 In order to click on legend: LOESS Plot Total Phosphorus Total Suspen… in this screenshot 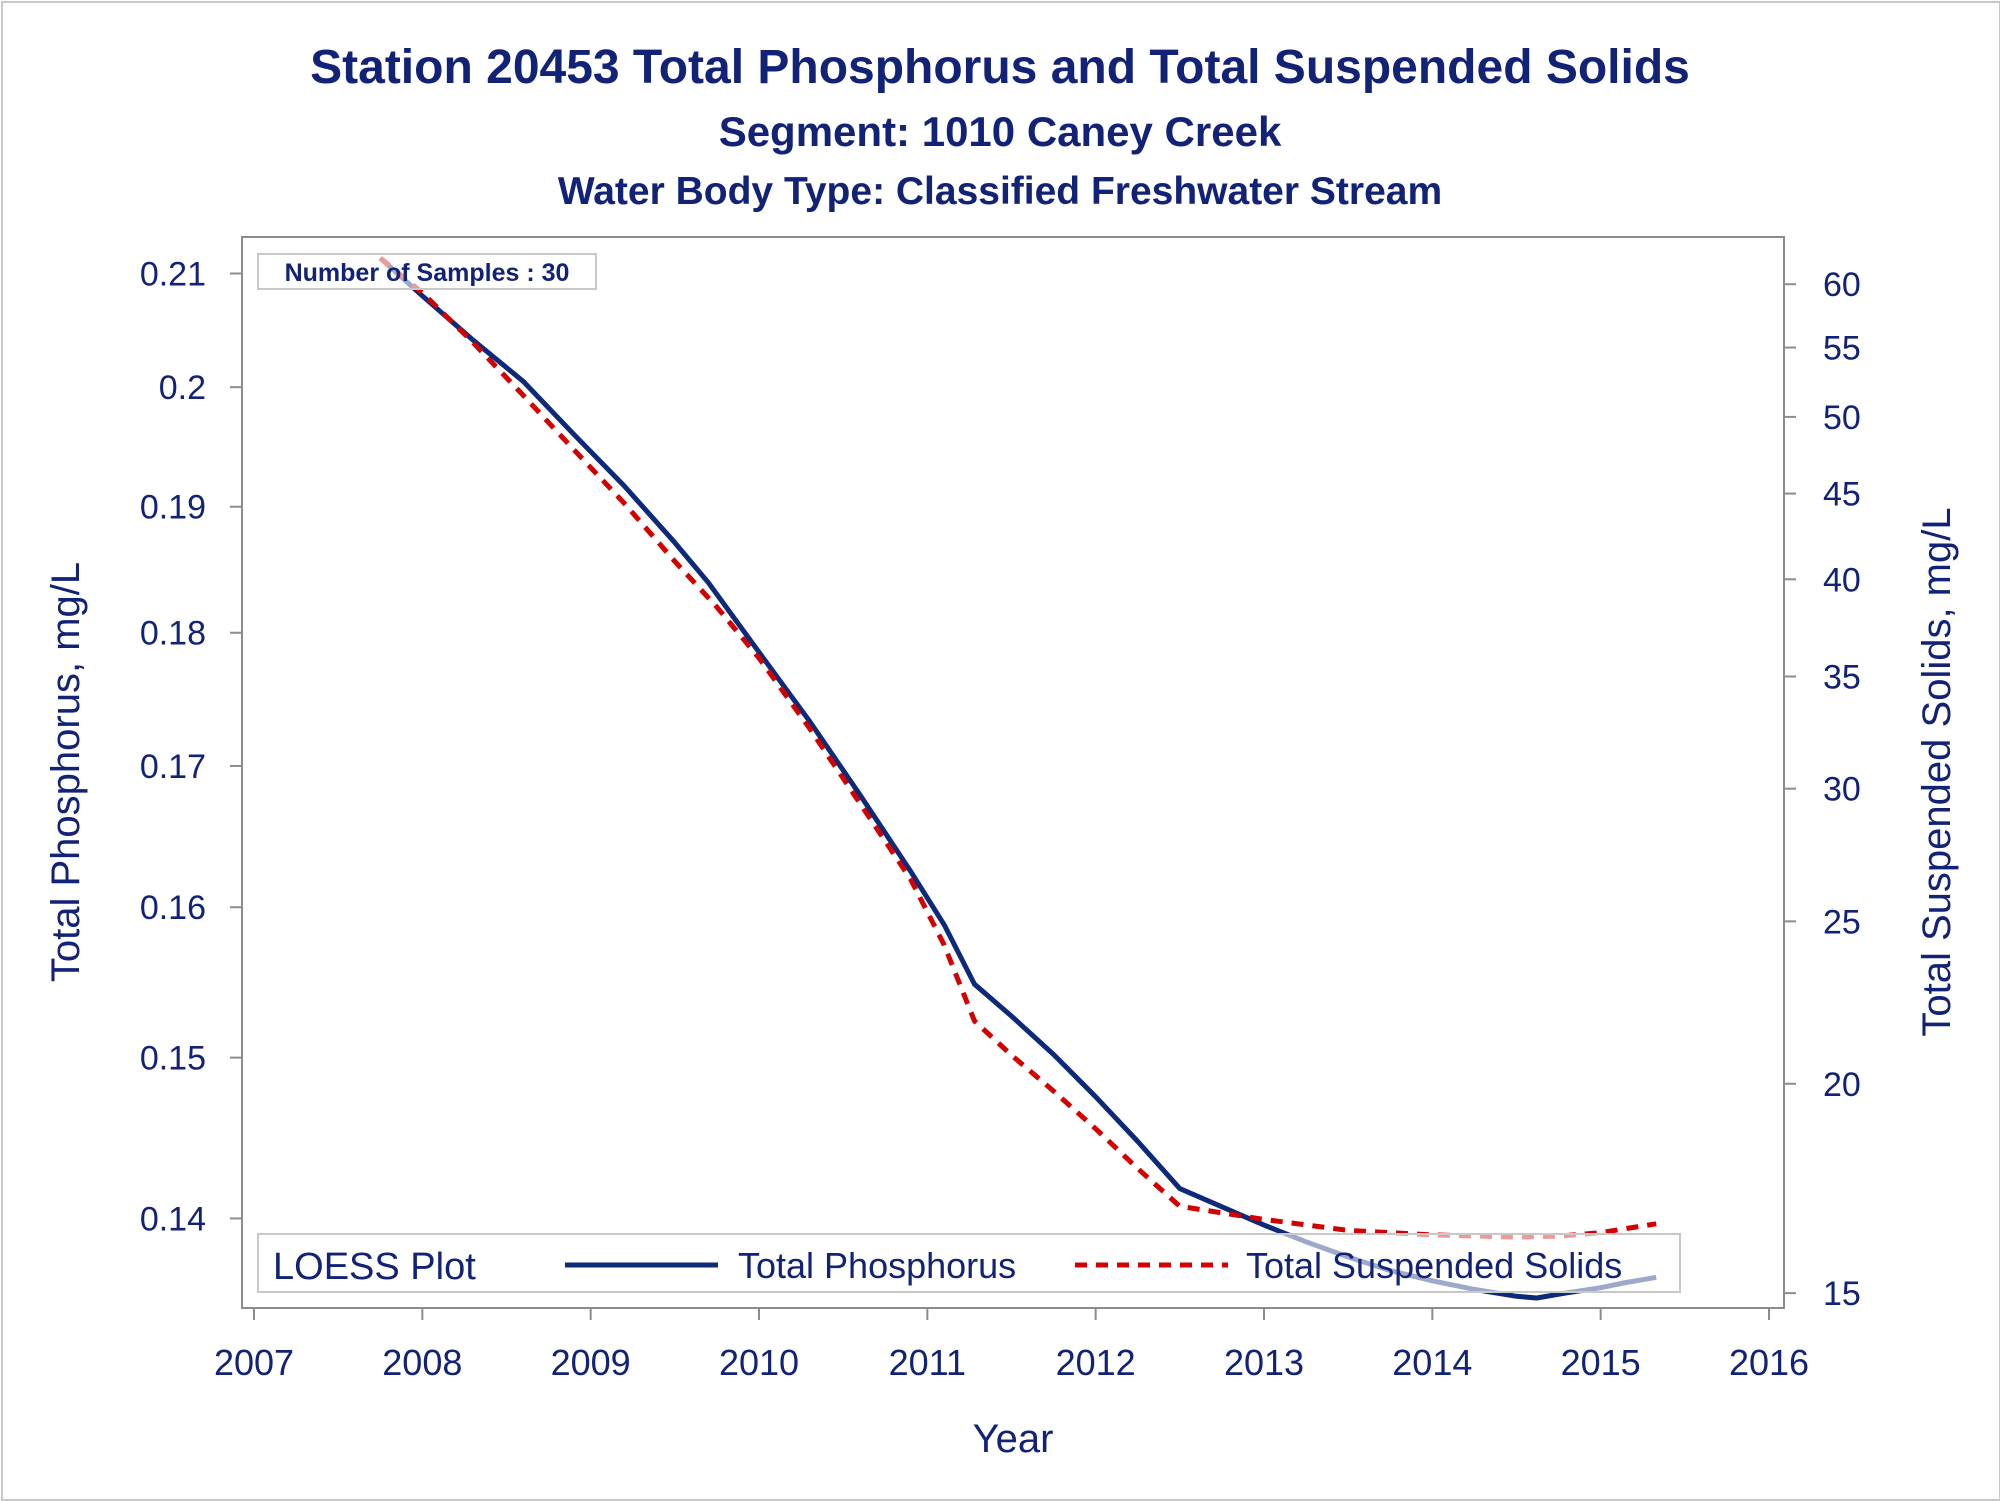, I will do `click(969, 1263)`.